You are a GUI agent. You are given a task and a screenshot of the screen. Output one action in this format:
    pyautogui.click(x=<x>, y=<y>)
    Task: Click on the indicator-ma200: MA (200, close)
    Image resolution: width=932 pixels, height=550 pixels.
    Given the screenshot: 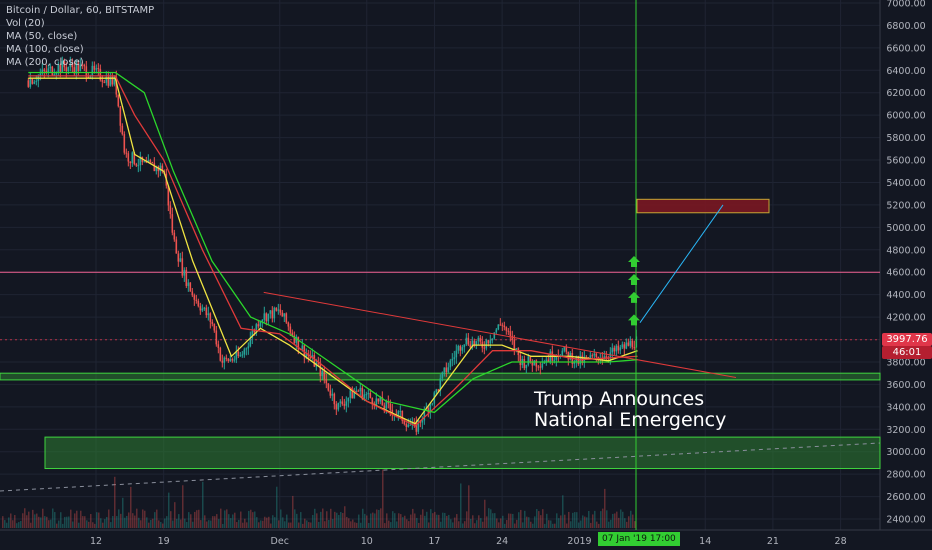 What is the action you would take?
    pyautogui.click(x=45, y=62)
    